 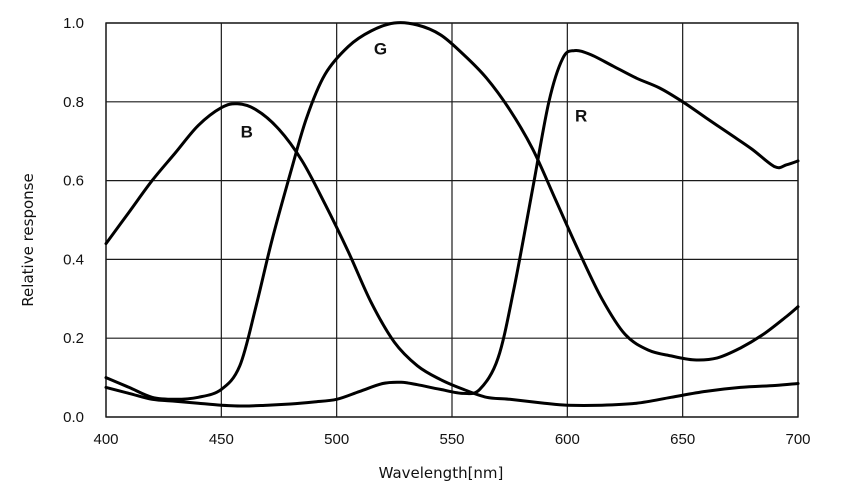 What do you see at coordinates (73, 23) in the screenshot?
I see `y-tick-label: 1.0` at bounding box center [73, 23].